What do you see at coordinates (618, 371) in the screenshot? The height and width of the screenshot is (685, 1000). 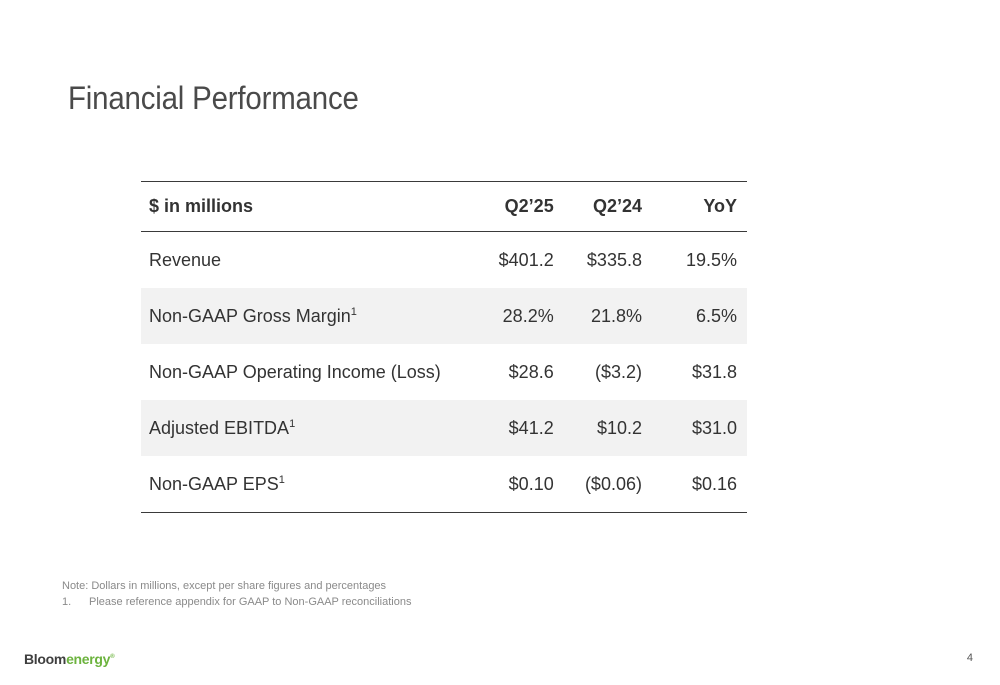 I see `cell-q224: ($3.2)` at bounding box center [618, 371].